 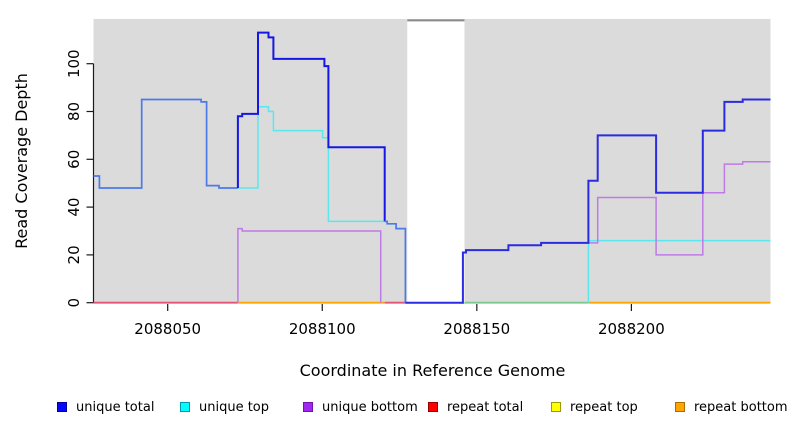 What do you see at coordinates (311, 164) in the screenshot?
I see `series-line-unique-top-left` at bounding box center [311, 164].